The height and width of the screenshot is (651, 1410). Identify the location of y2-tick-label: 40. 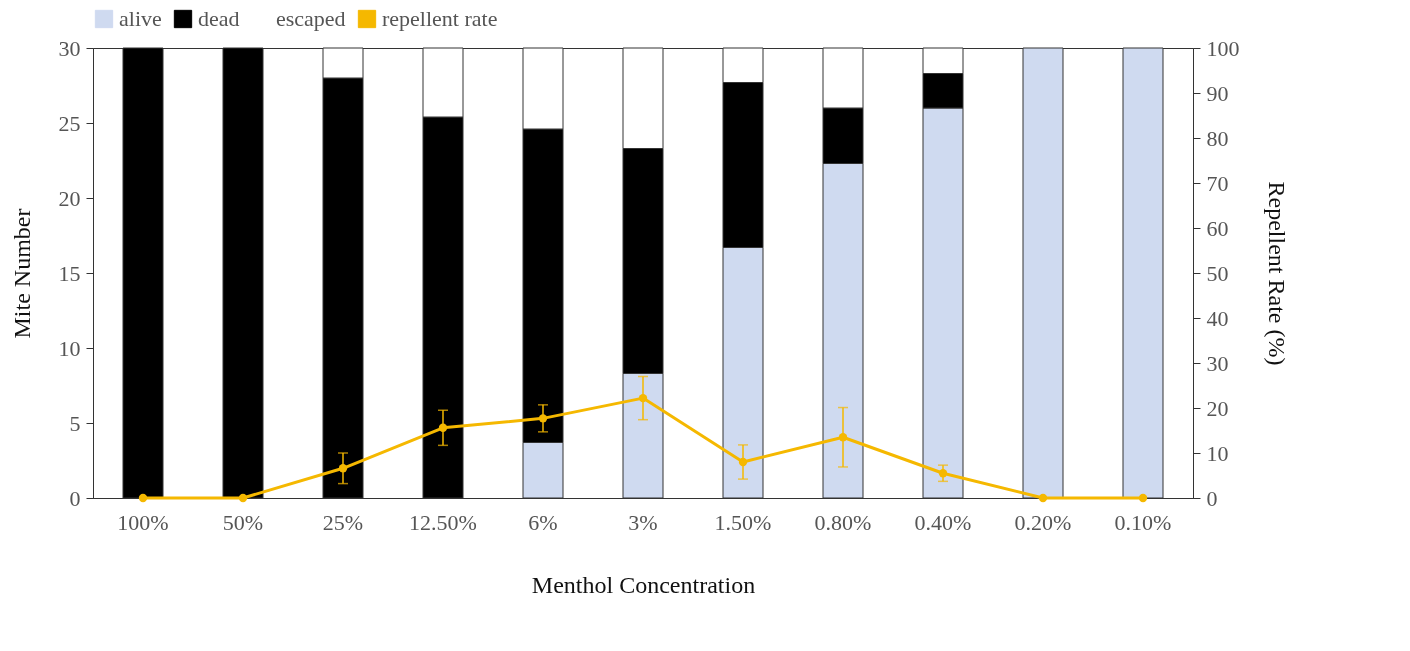
(1217, 318).